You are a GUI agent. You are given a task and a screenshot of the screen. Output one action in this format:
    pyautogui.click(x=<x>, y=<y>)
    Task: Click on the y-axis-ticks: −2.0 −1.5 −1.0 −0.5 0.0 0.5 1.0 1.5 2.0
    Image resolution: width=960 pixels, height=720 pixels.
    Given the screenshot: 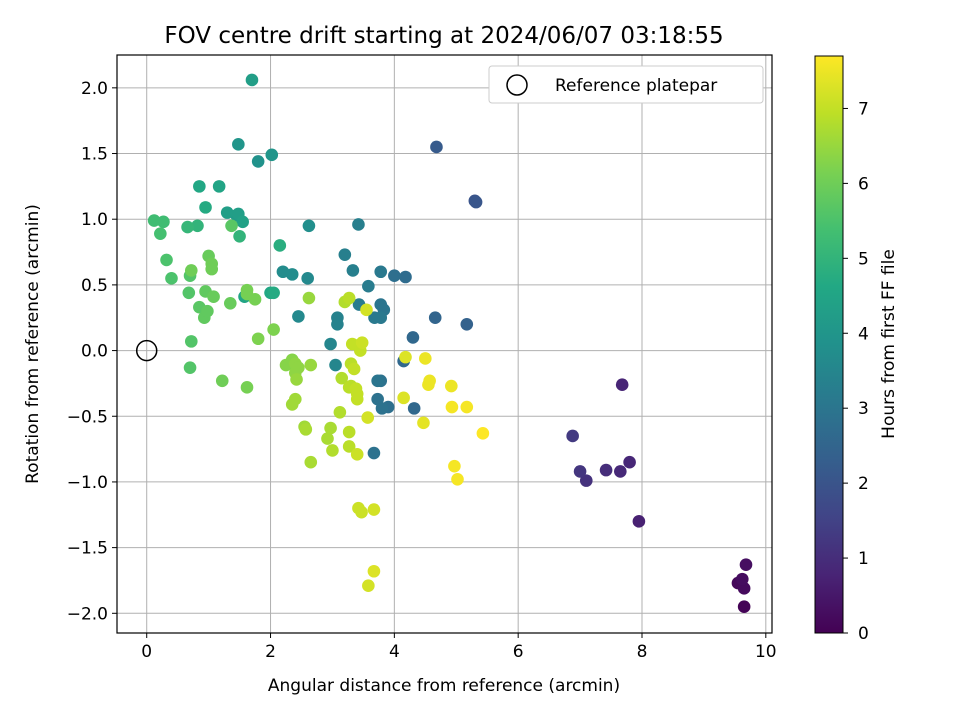 What is the action you would take?
    pyautogui.click(x=92, y=351)
    